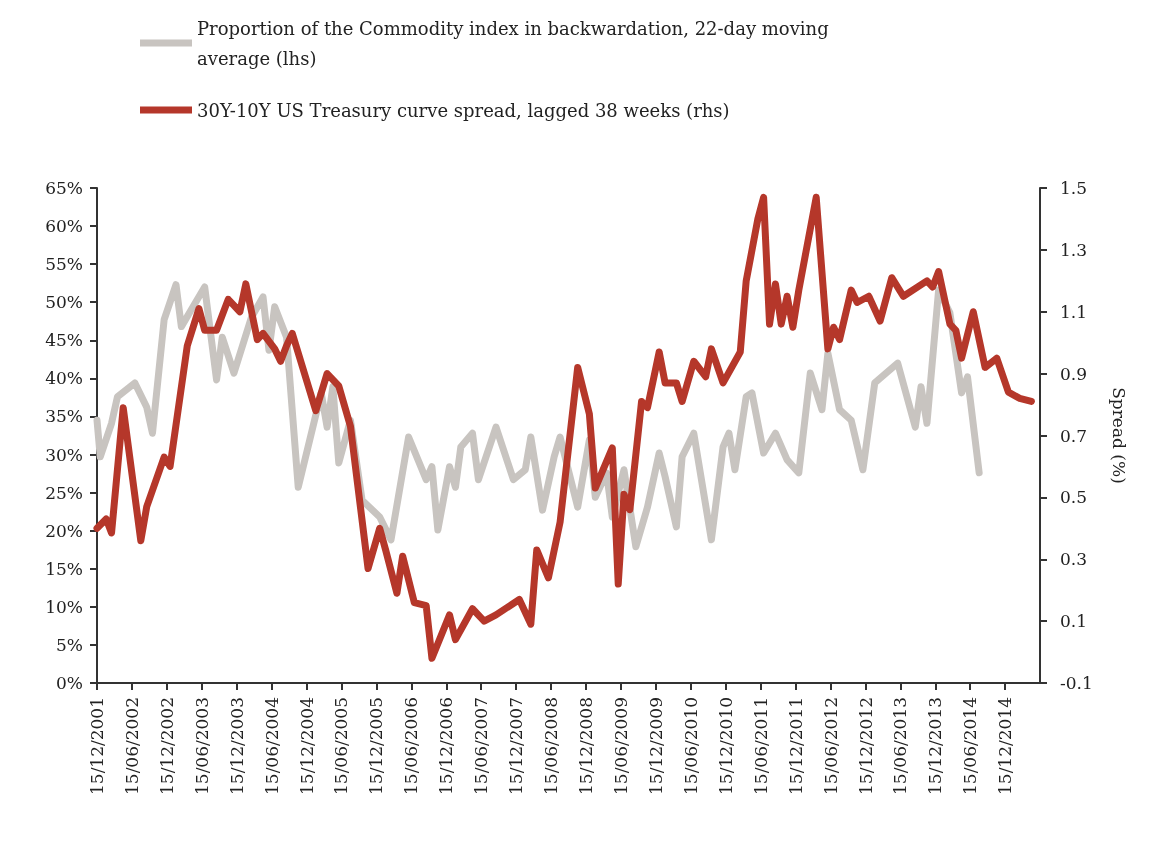  Describe the element at coordinates (131, 746) in the screenshot. I see `x-tick-label: 15/06/2002` at that location.